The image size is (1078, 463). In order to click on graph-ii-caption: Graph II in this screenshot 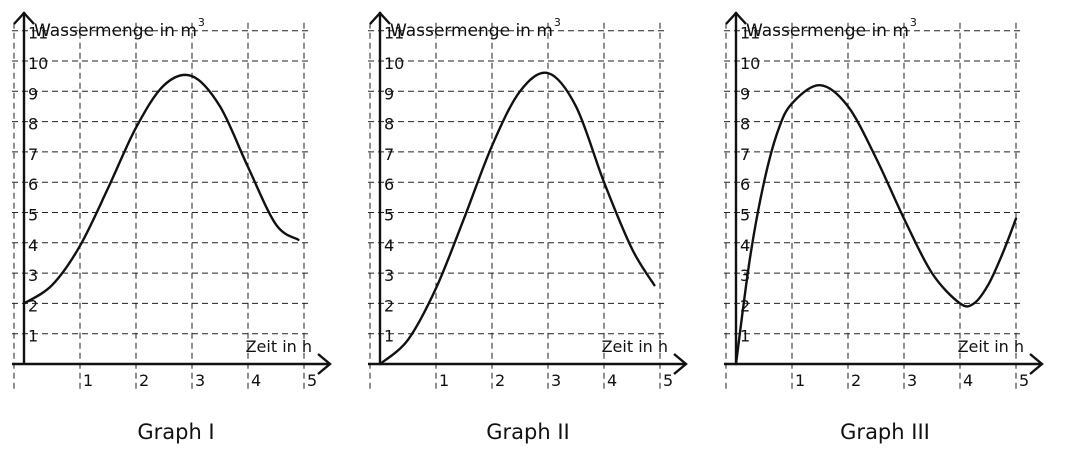, I will do `click(528, 432)`.